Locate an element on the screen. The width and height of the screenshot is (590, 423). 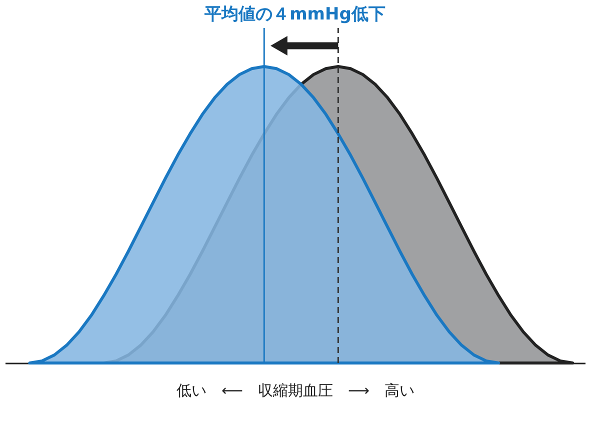
x-axis-title: 低い ⟵ 収縮期血圧 ⟶ 高い is located at coordinates (295, 391).